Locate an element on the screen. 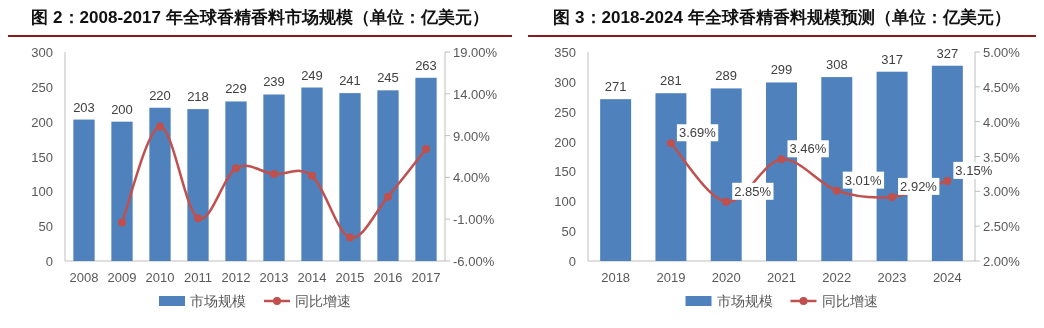 The image size is (1044, 328). data-label: 203 is located at coordinates (84, 107).